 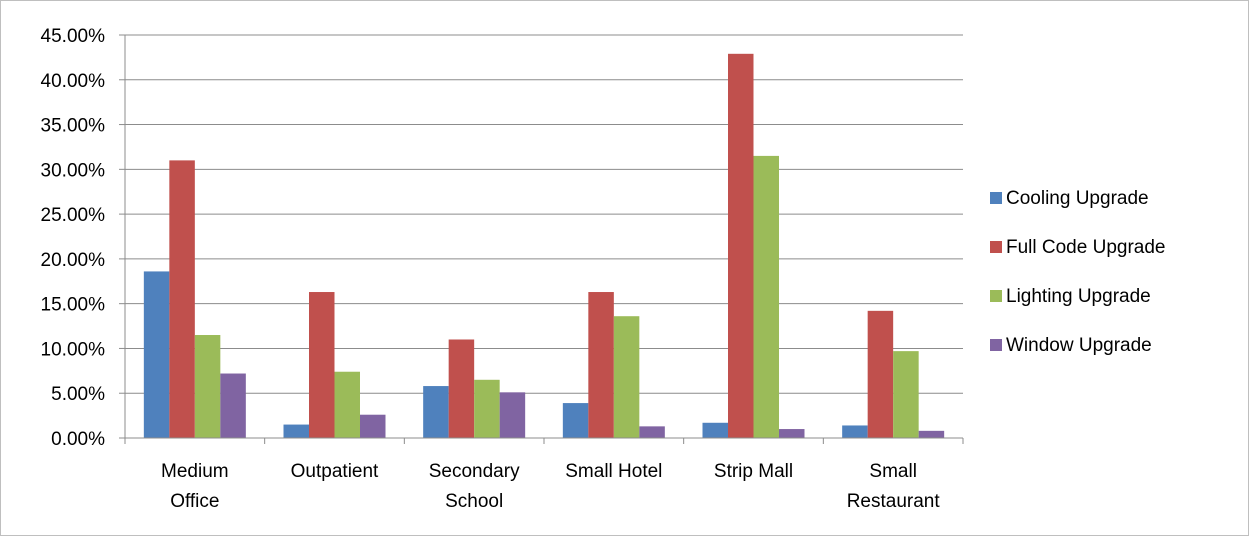 I want to click on y-tick-label: 20.00%, so click(x=73, y=260).